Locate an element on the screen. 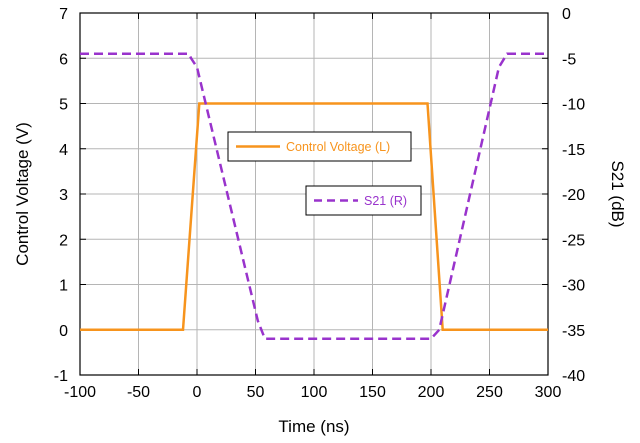  legend-box is located at coordinates (363, 200).